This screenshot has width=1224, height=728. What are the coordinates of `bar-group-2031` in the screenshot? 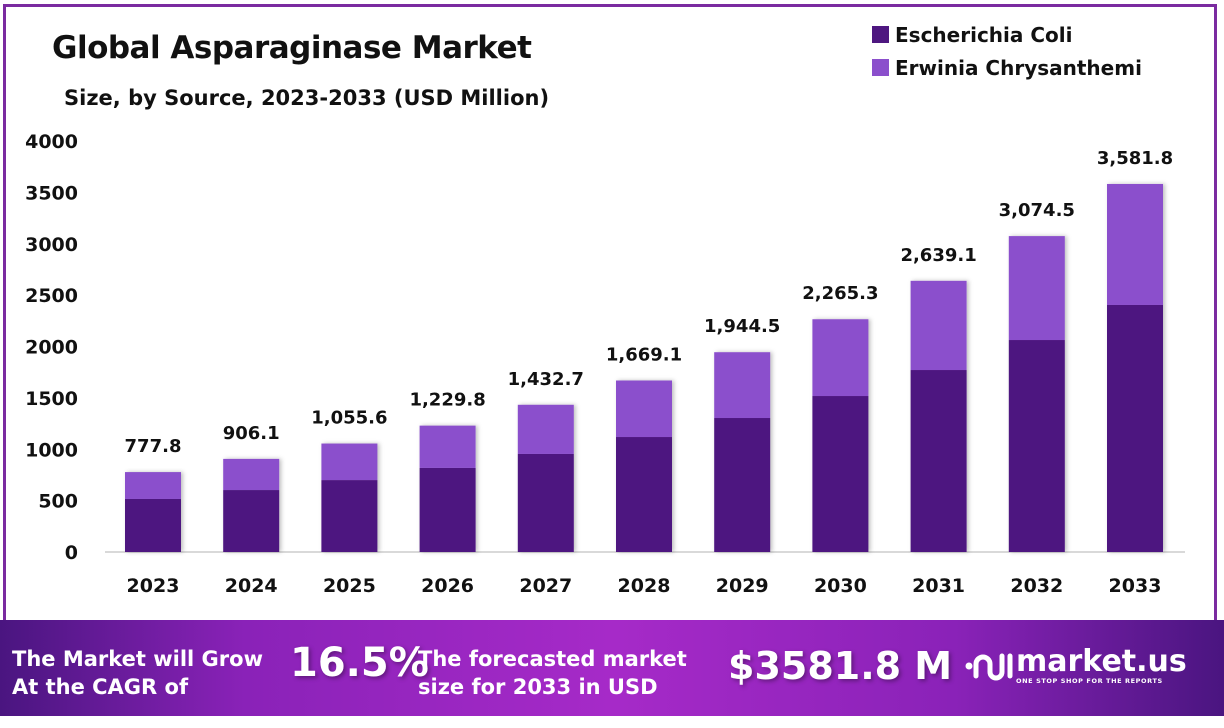 It's located at (938, 416).